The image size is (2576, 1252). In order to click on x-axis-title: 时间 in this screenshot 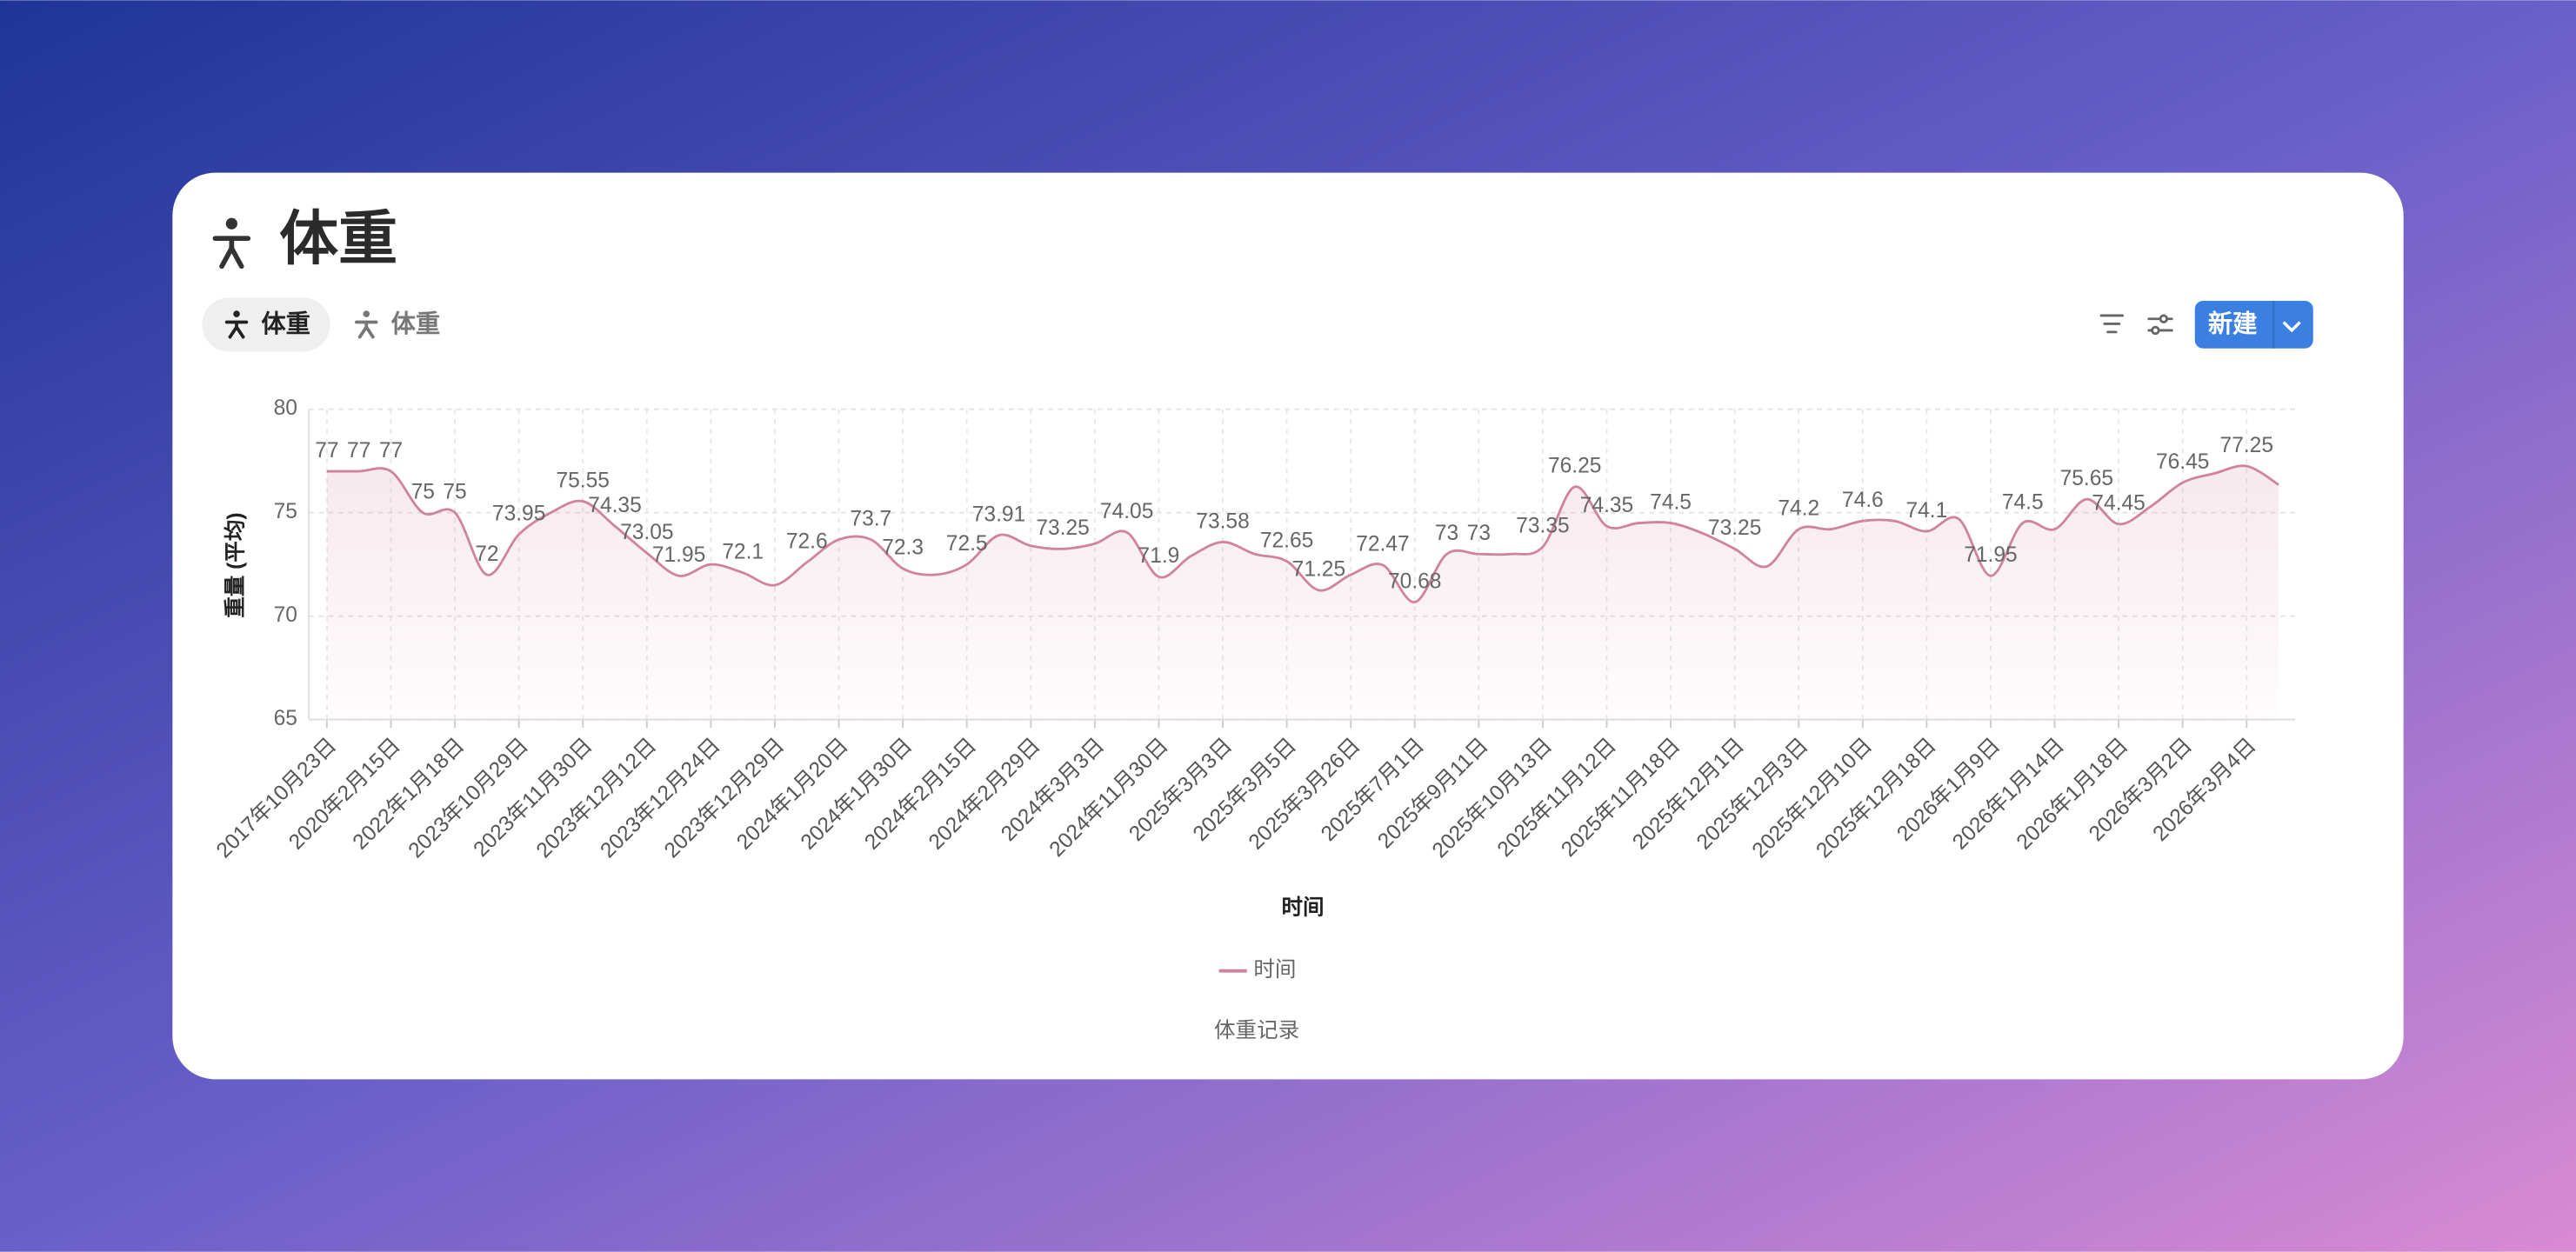, I will do `click(1302, 907)`.